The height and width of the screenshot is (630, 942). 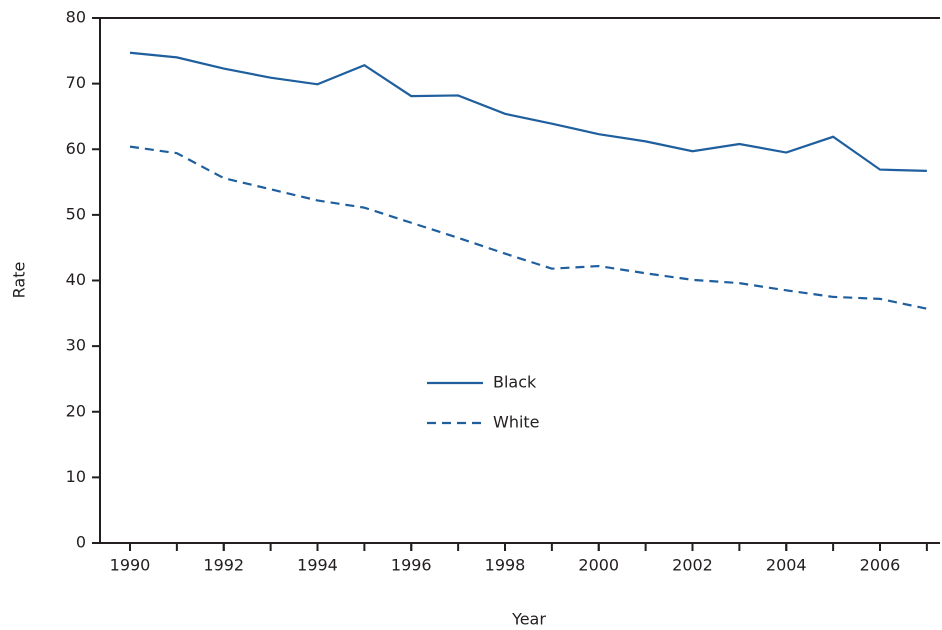 I want to click on legend-label: Black, so click(x=515, y=382).